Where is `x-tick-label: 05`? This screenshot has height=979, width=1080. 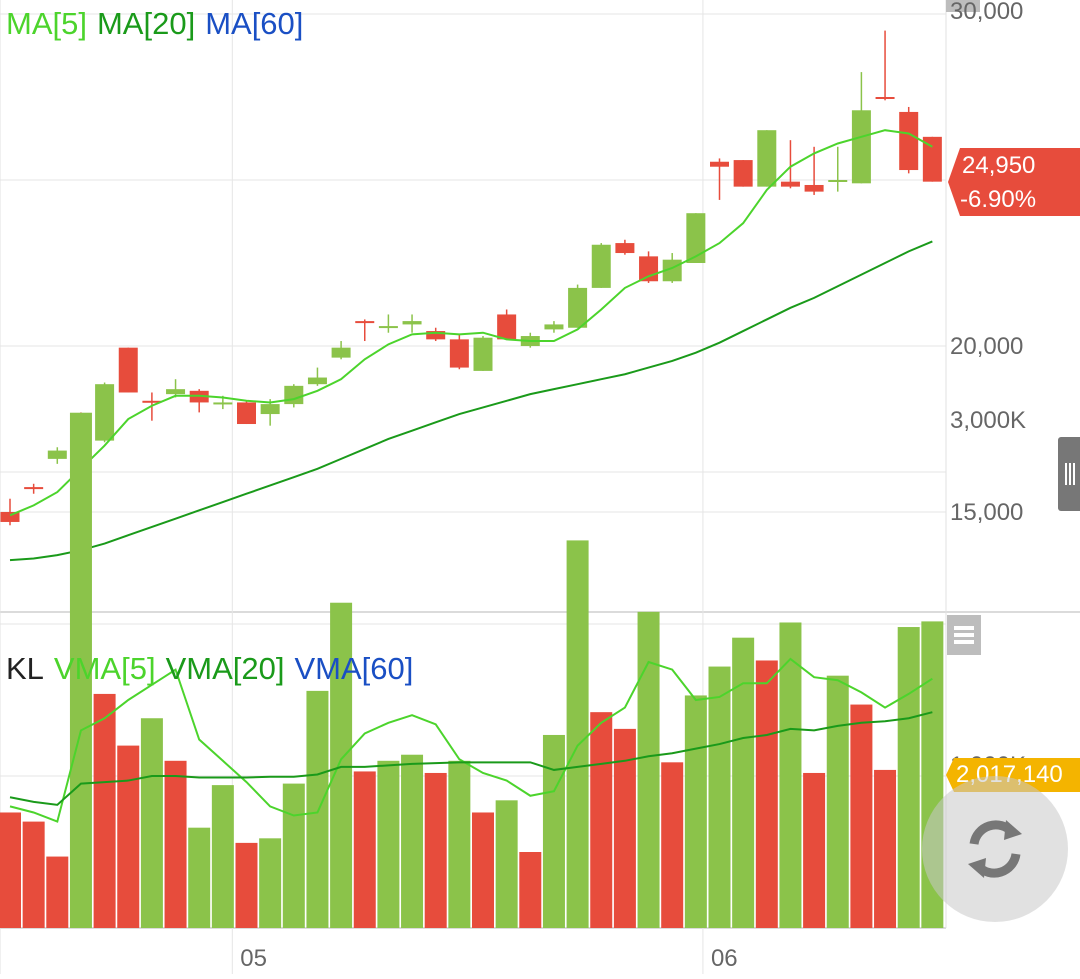
x-tick-label: 05 is located at coordinates (253, 958).